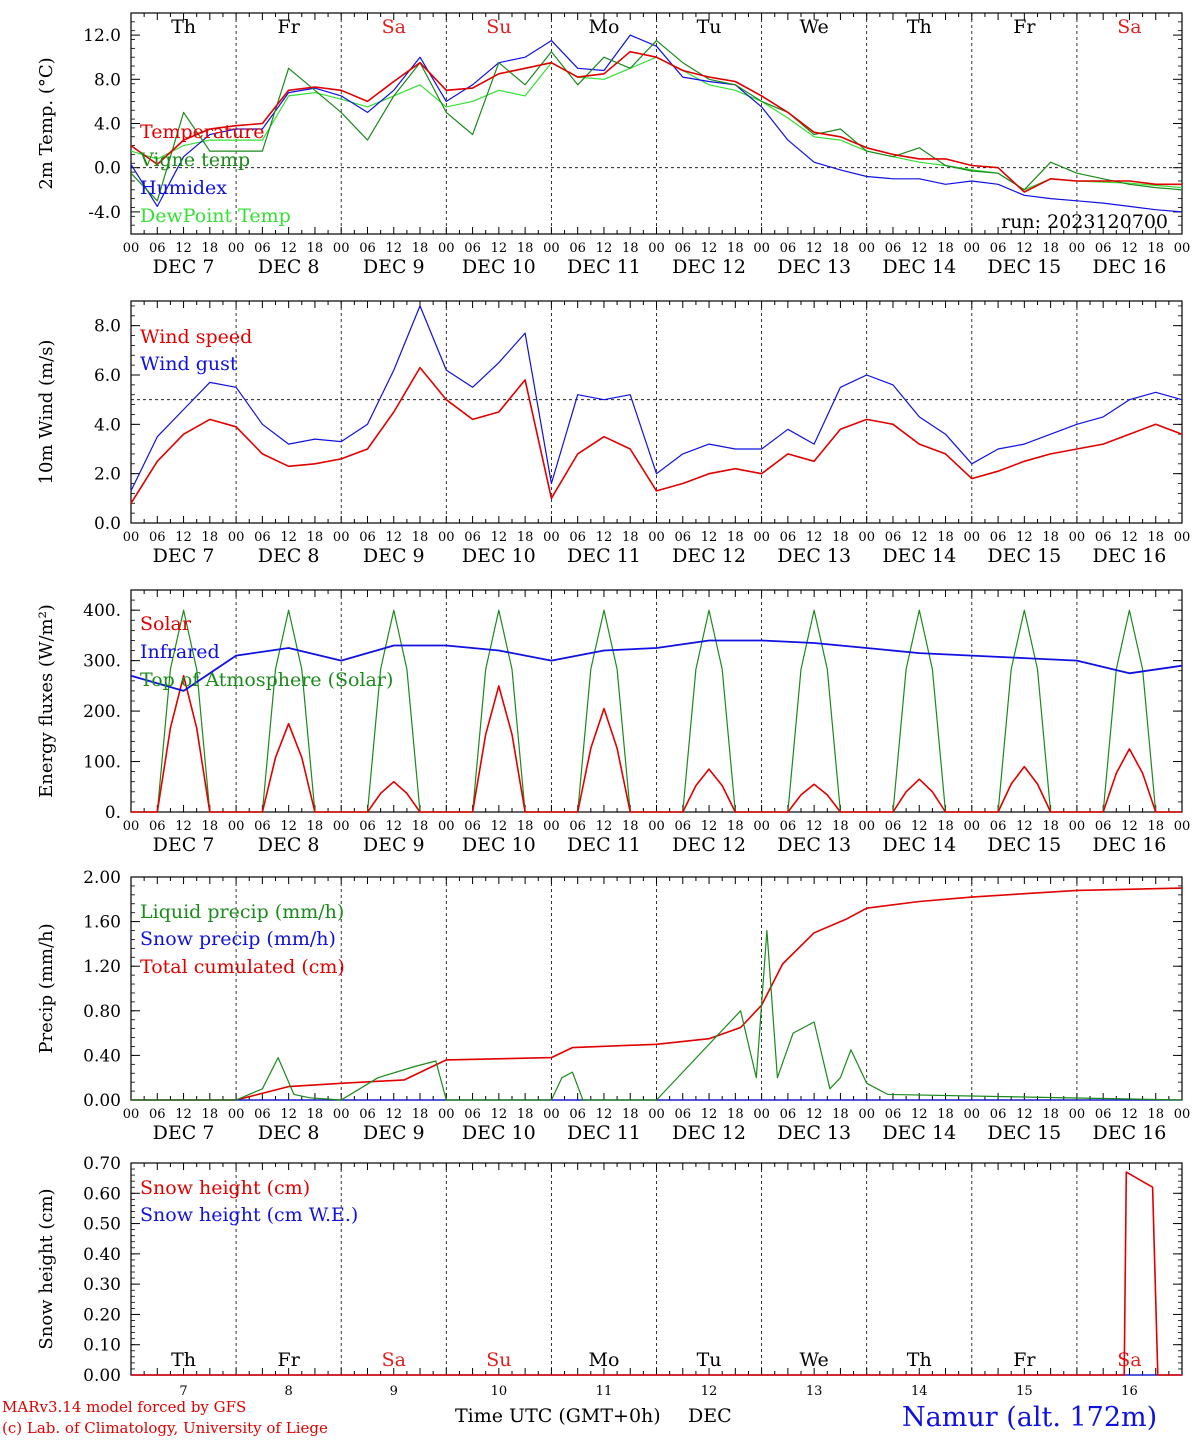  What do you see at coordinates (656, 121) in the screenshot?
I see `series-vigne-temp` at bounding box center [656, 121].